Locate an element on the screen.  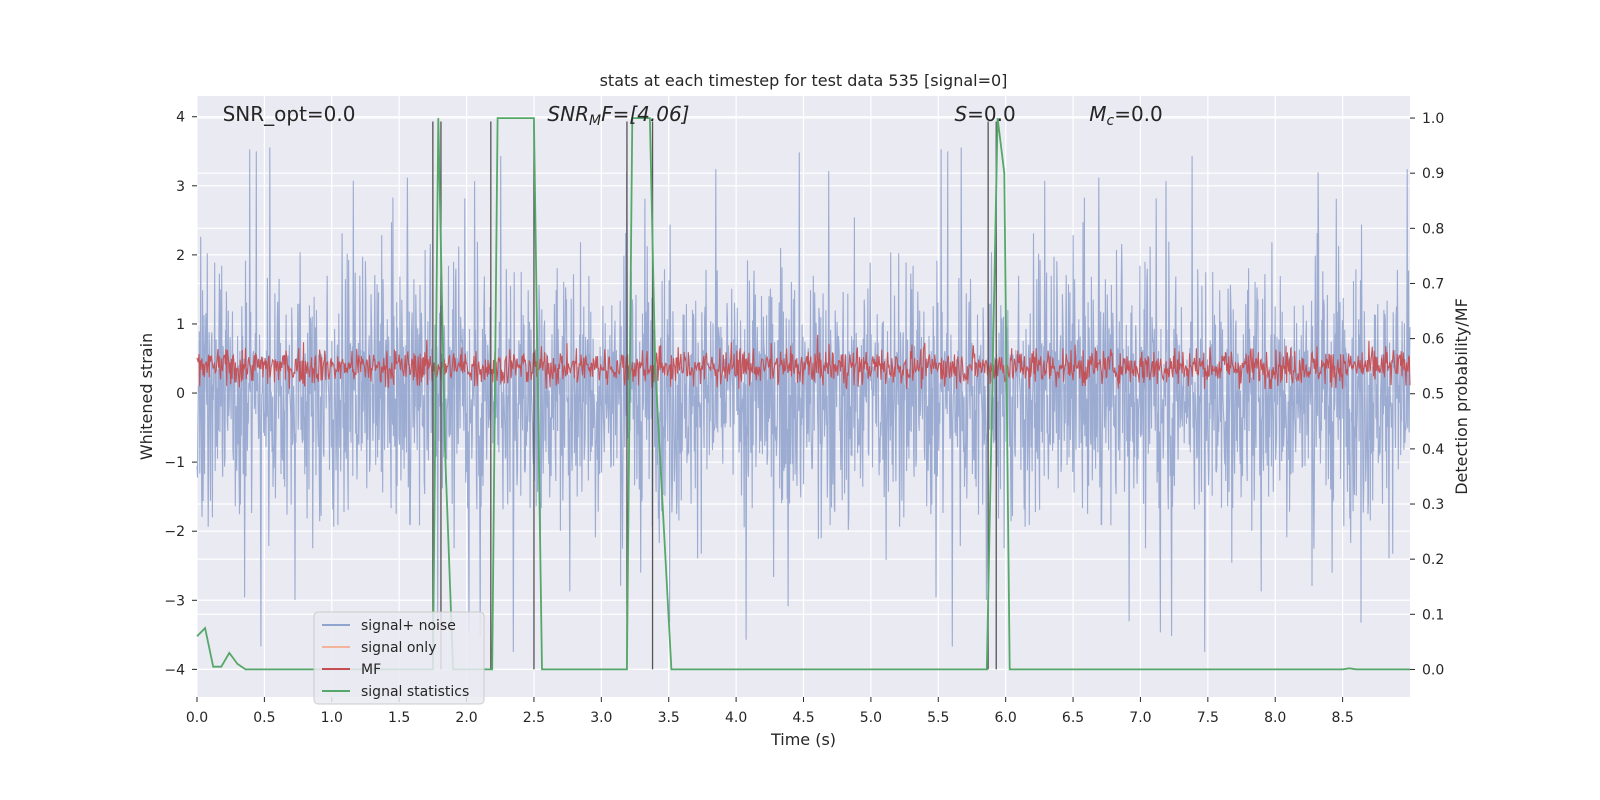
snr-mf-symbol: SNR is located at coordinates (568, 114).